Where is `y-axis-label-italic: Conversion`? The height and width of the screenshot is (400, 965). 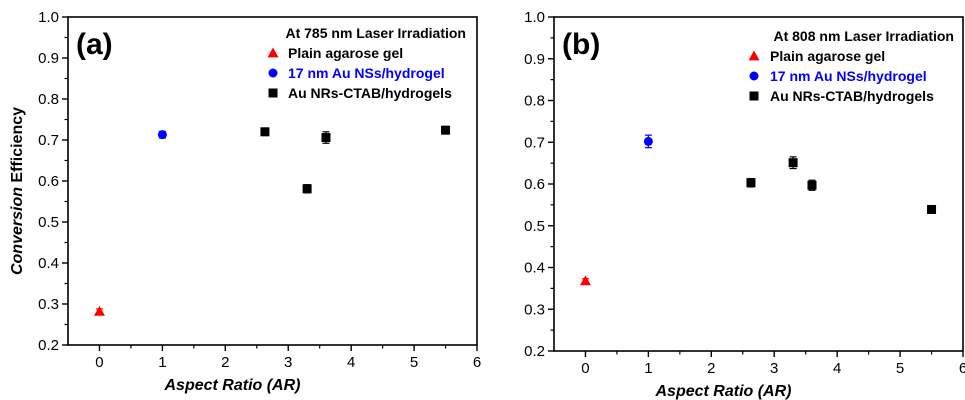
y-axis-label-italic: Conversion is located at coordinates (17, 231).